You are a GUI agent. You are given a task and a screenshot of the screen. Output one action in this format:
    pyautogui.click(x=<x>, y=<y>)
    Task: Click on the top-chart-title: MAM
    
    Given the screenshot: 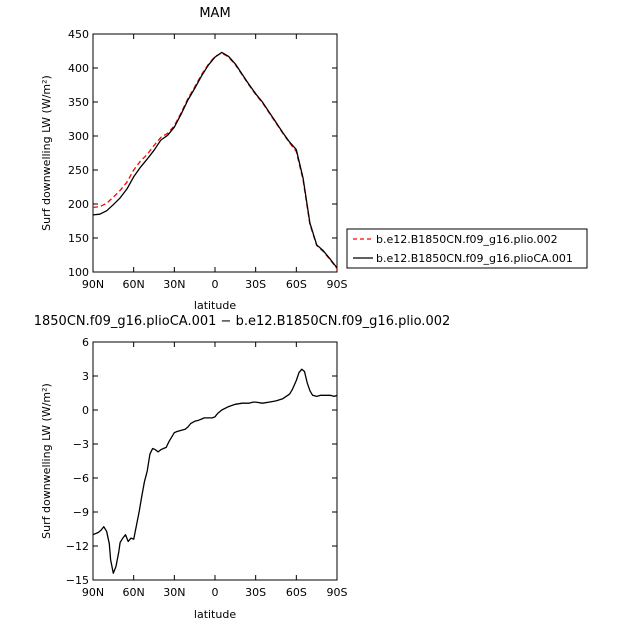 What is the action you would take?
    pyautogui.click(x=214, y=13)
    